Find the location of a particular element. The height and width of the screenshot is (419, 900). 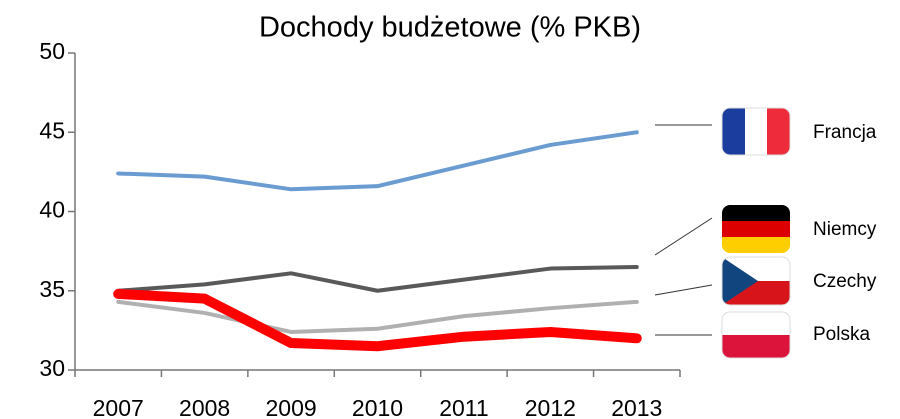

legend-label: Niemcy is located at coordinates (845, 229).